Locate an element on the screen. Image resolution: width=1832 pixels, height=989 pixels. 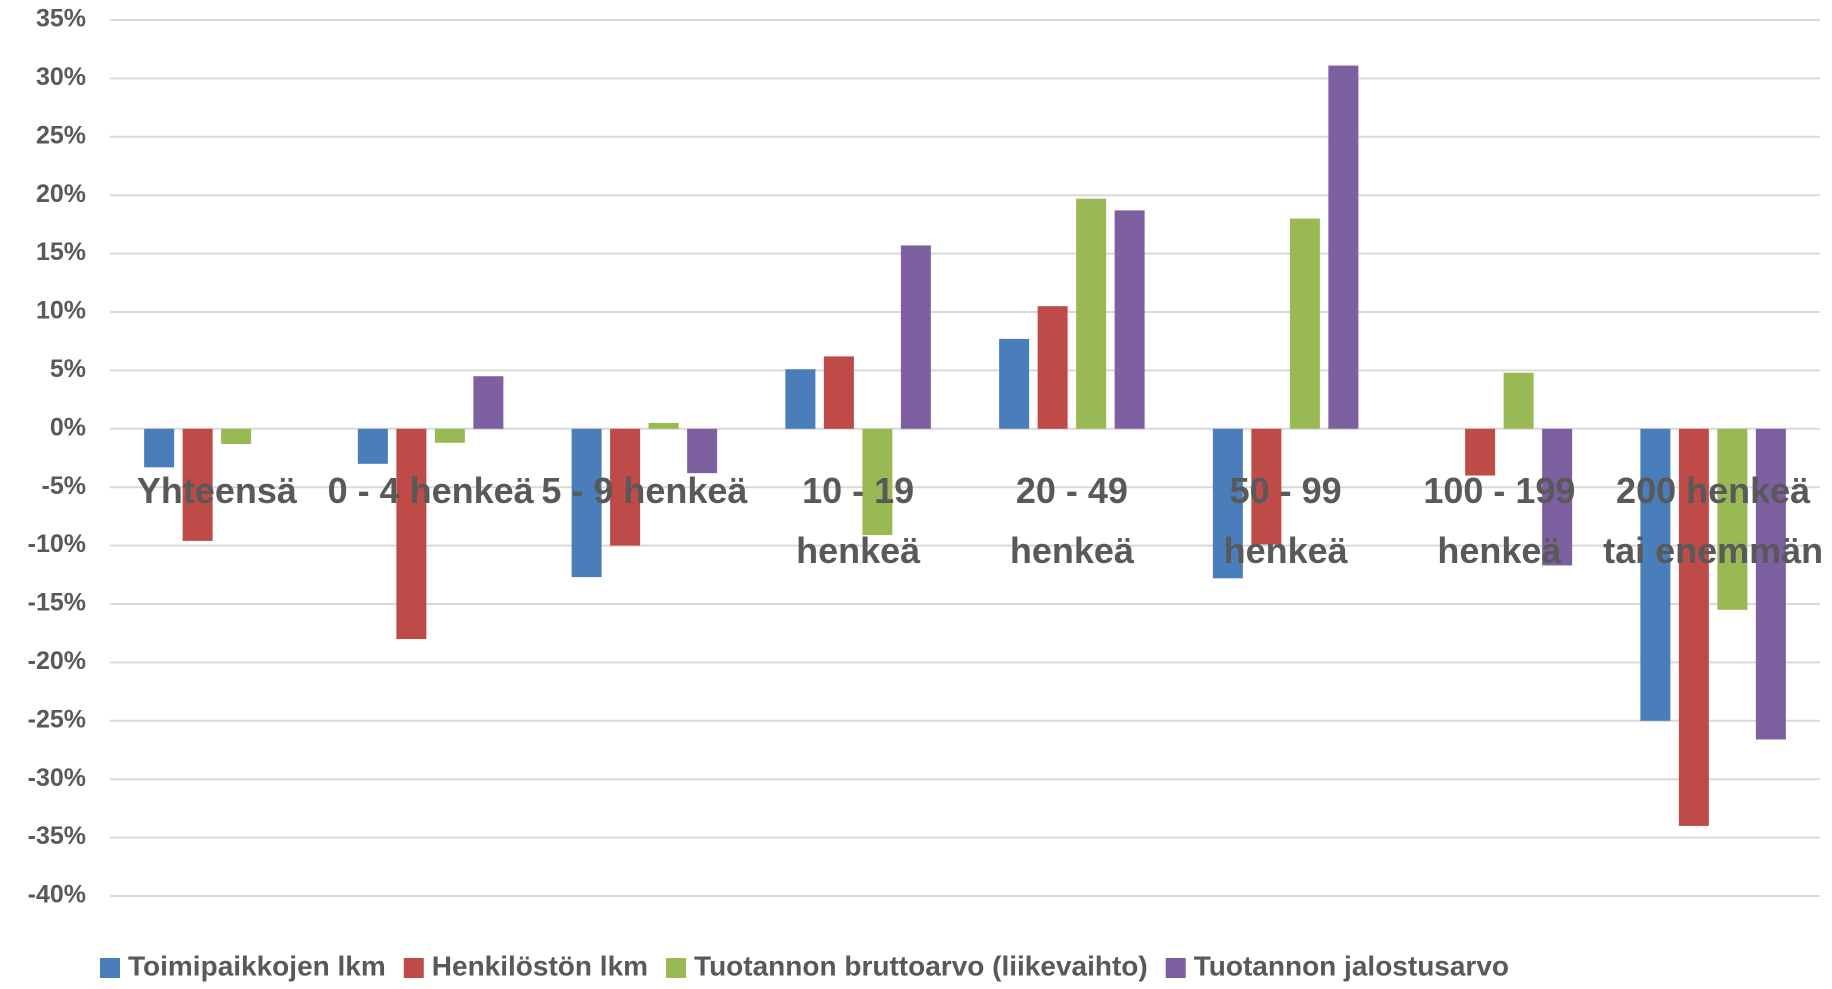
x-tick-label: 50 - 99 henkeä is located at coordinates (1285, 520).